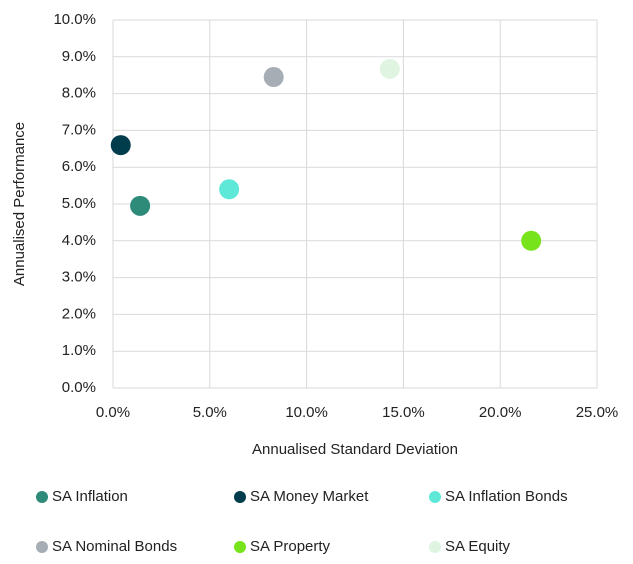 The image size is (633, 564). What do you see at coordinates (79, 166) in the screenshot?
I see `y-tick-label: 6.0%` at bounding box center [79, 166].